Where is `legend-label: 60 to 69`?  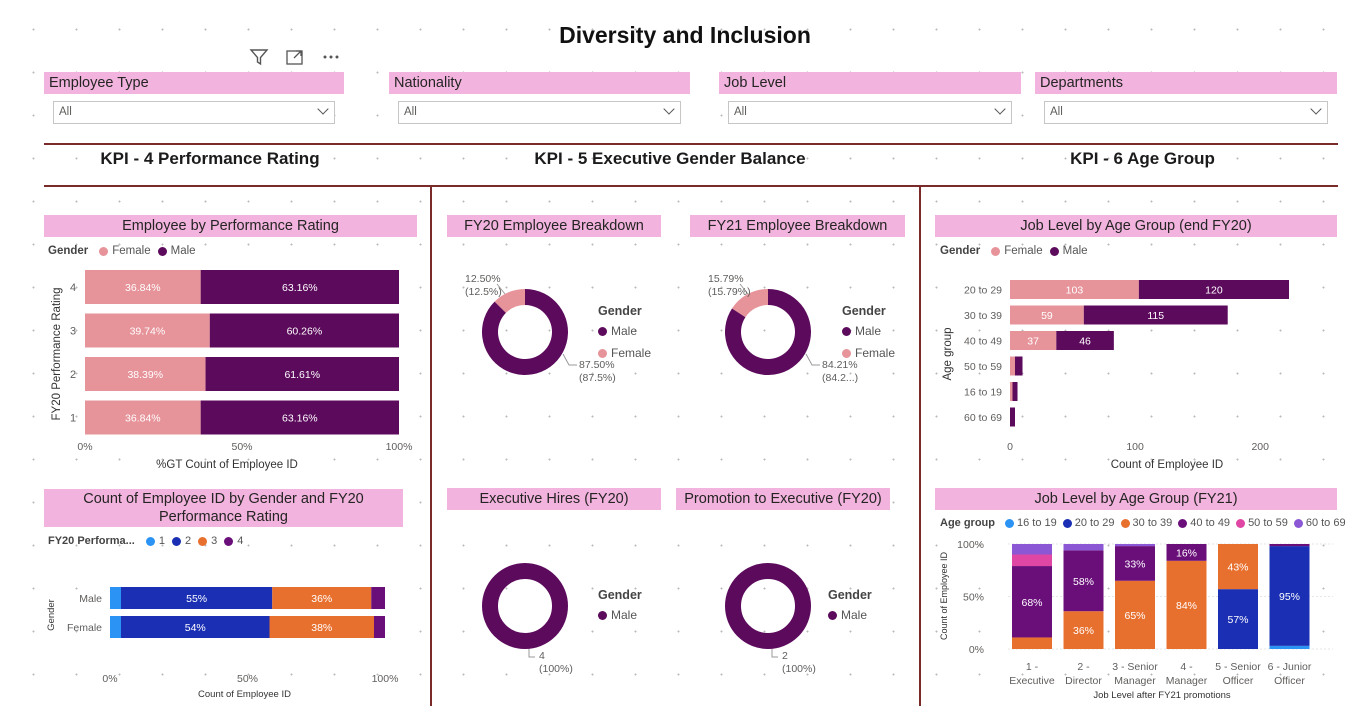
legend-label: 60 to 69 is located at coordinates (1325, 523).